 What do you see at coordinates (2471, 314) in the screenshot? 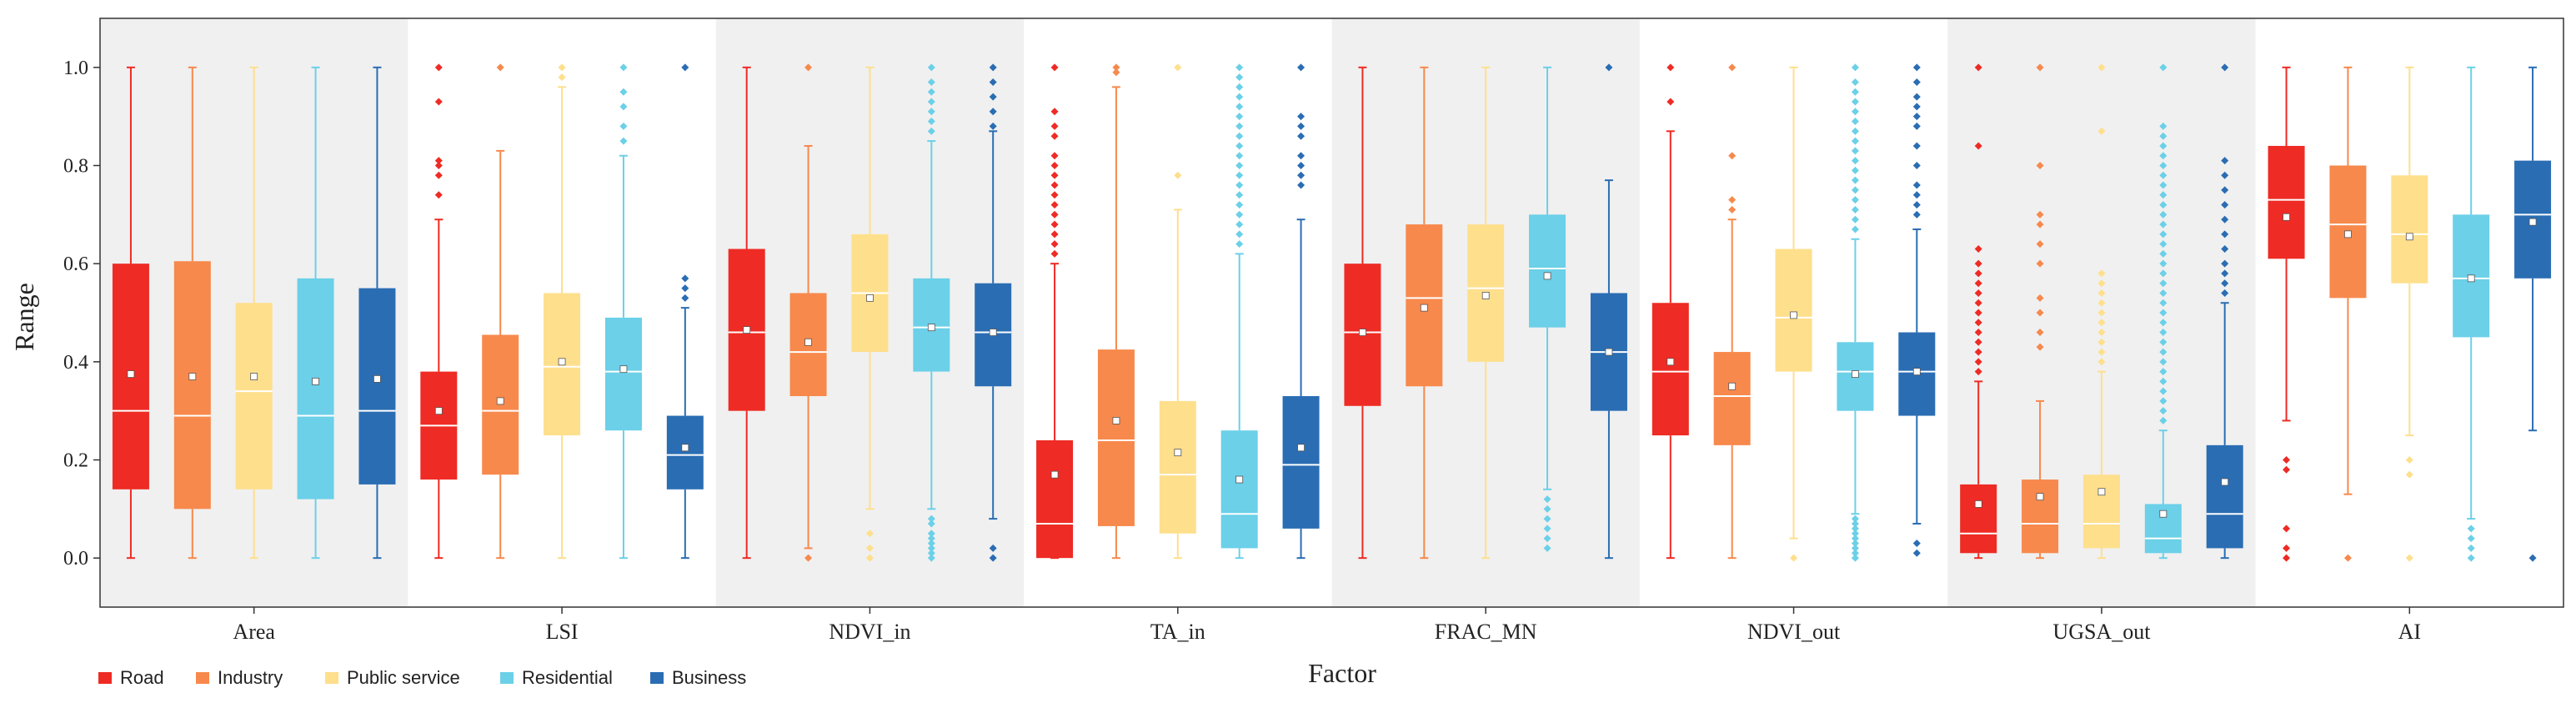
I see `box-AI-Residential` at bounding box center [2471, 314].